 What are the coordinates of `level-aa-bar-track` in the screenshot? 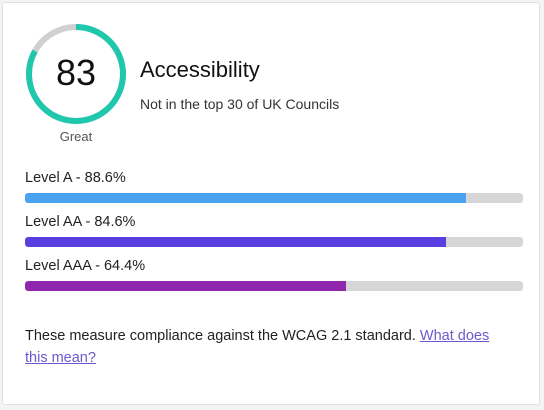 It's located at (274, 242).